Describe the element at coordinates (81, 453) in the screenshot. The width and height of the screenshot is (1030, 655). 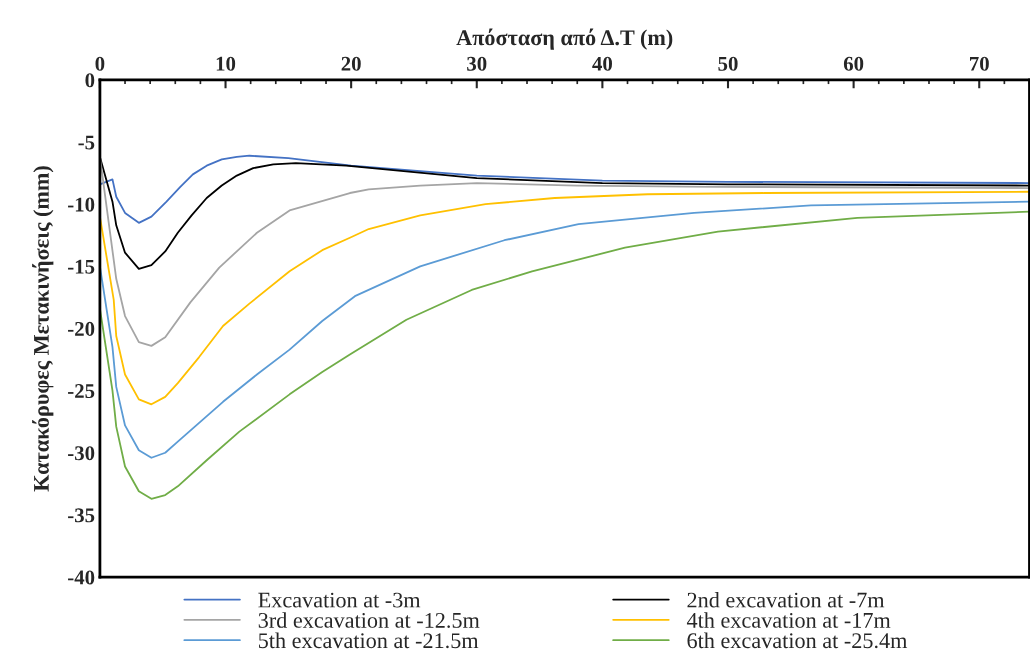
I see `y-tick-label: -30` at that location.